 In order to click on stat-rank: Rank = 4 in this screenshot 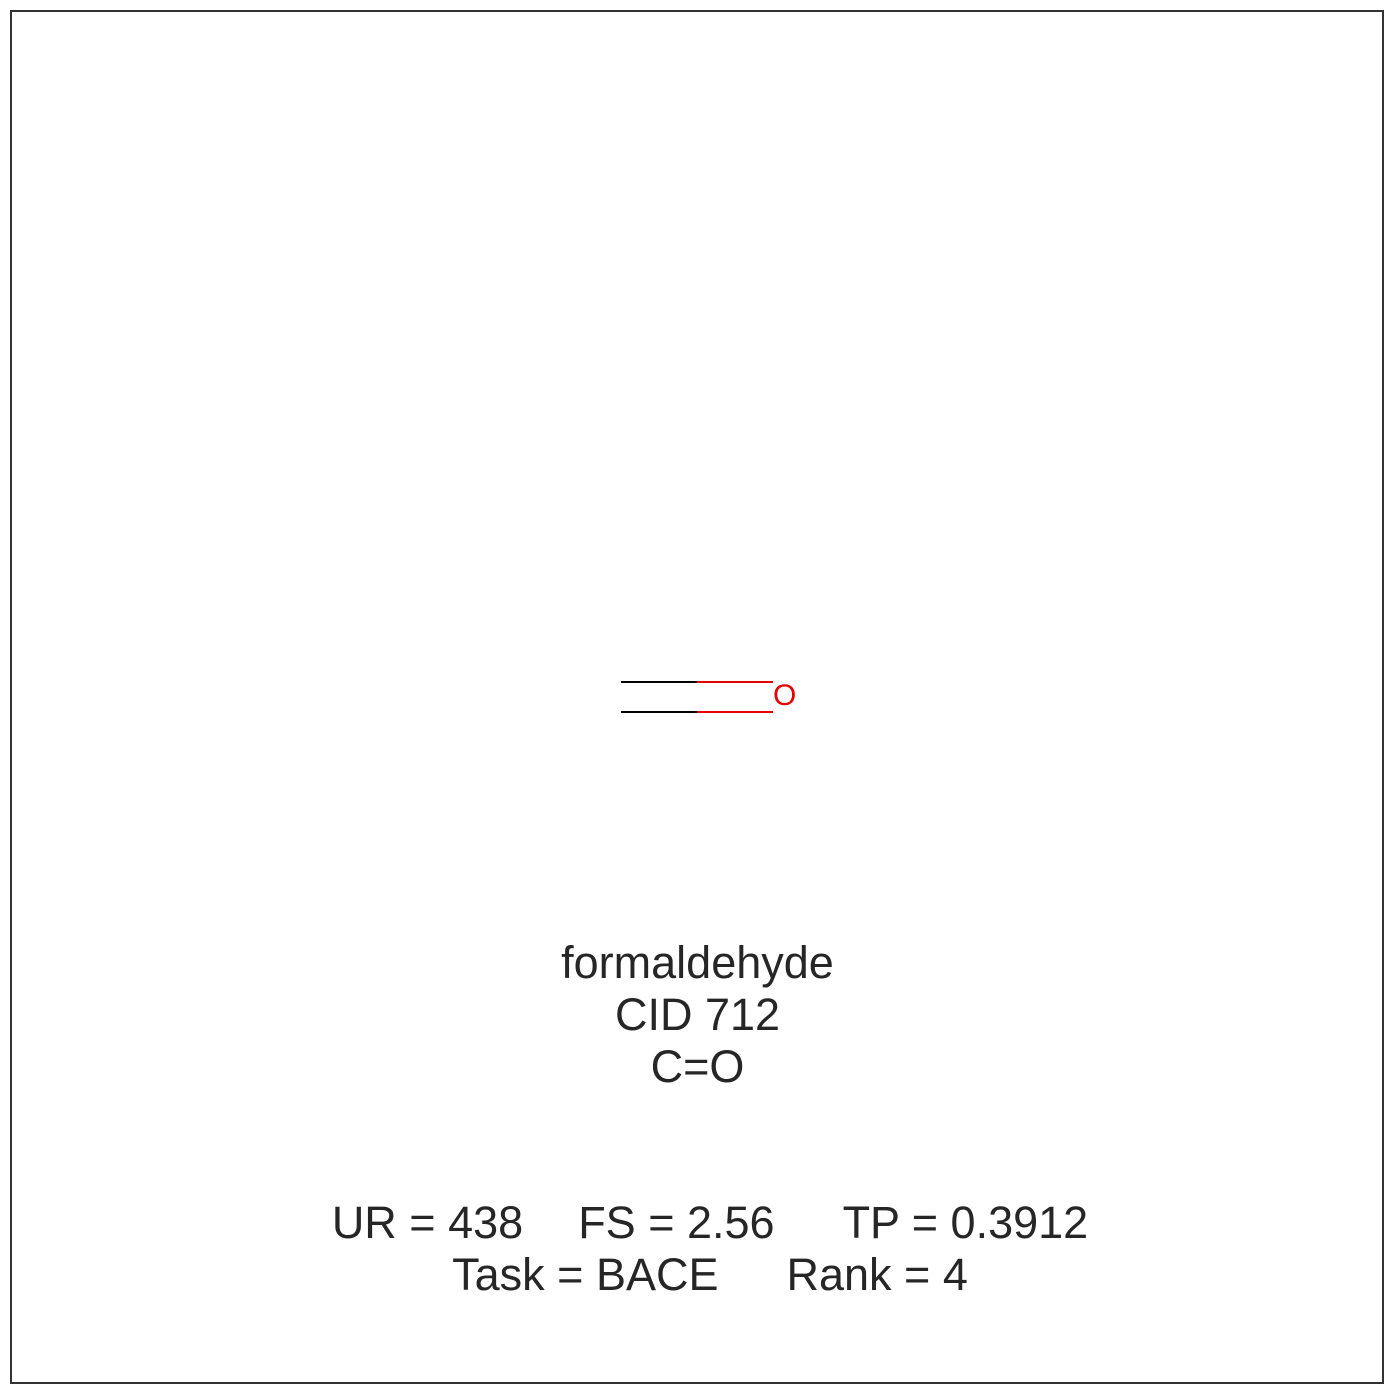, I will do `click(877, 1274)`.